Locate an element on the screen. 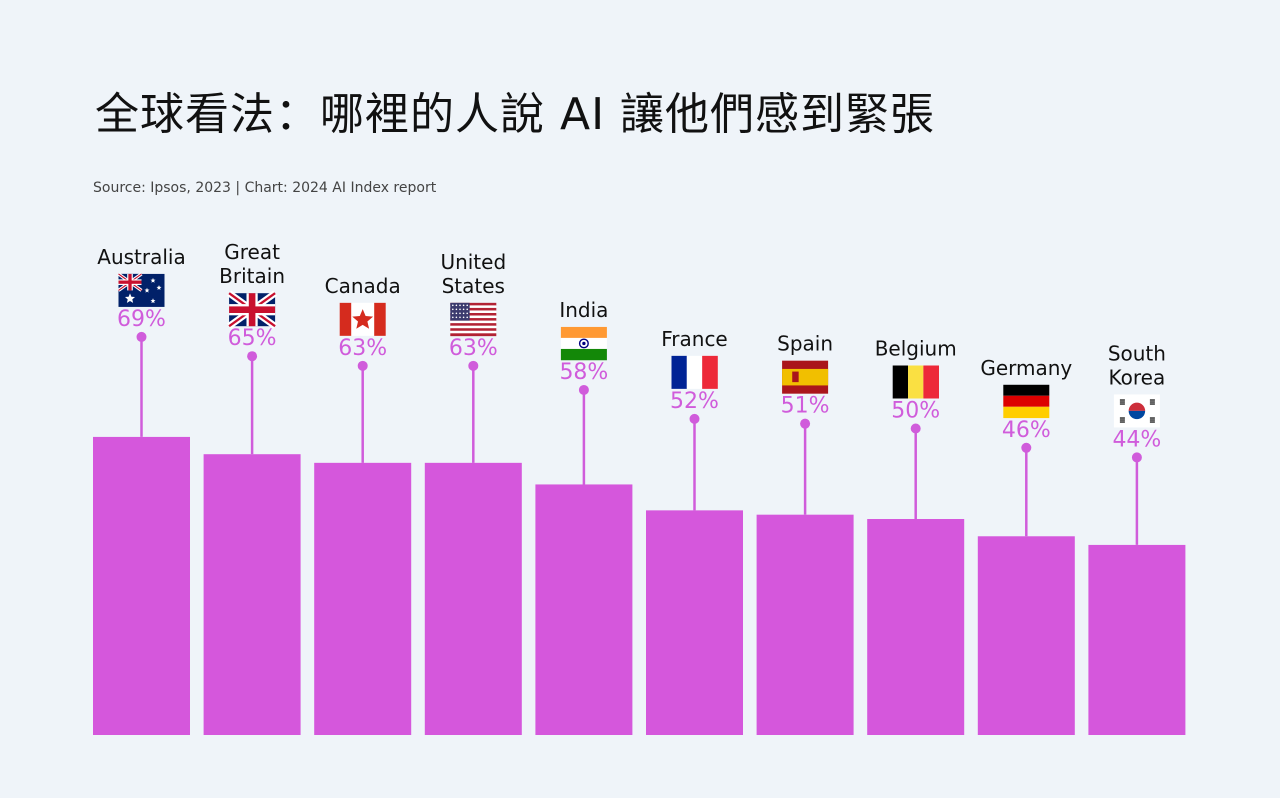  france-flag-icon is located at coordinates (694, 372).